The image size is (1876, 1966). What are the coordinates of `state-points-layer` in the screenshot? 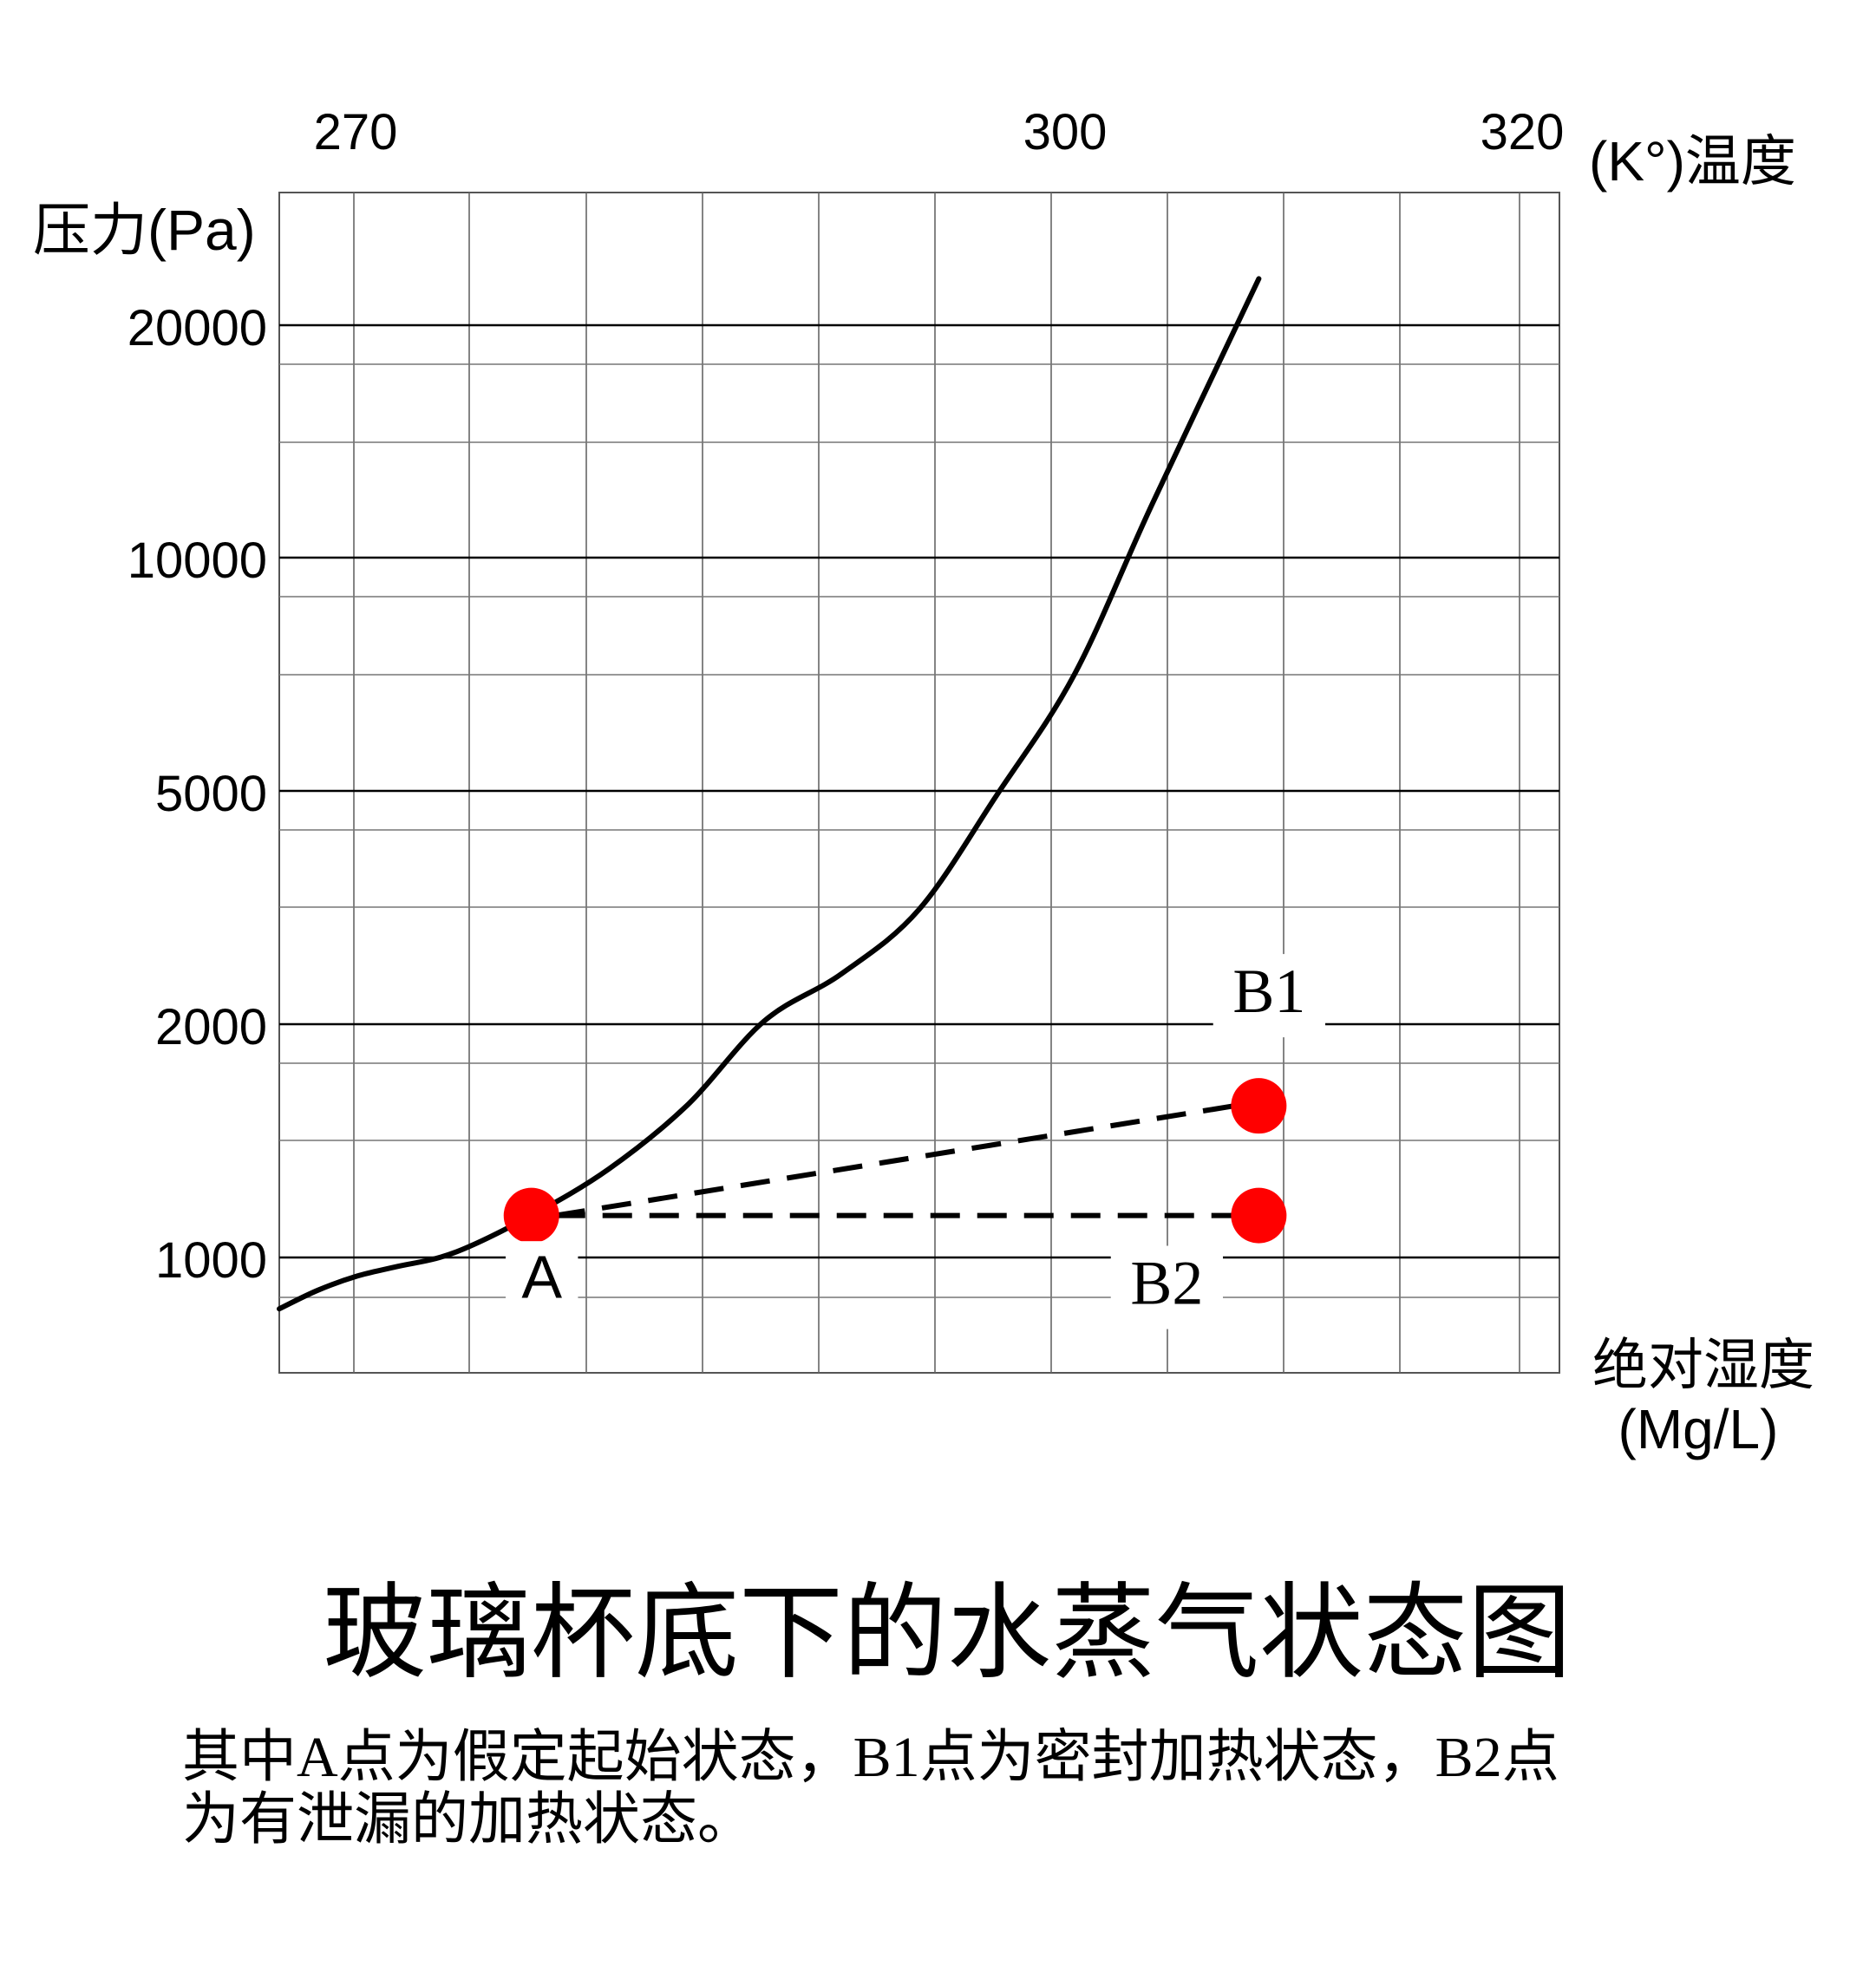 It's located at (895, 1161).